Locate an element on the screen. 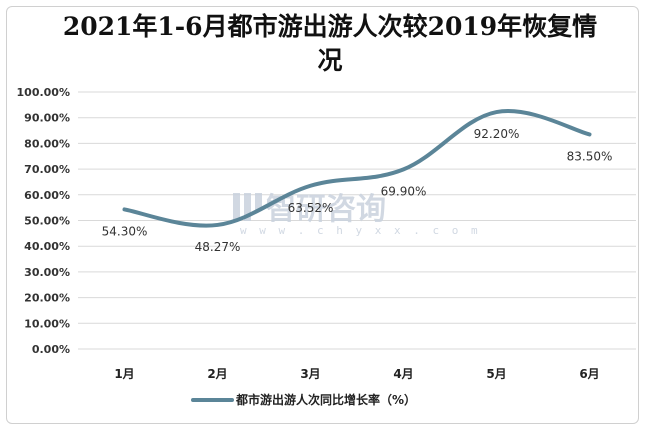  y-tick-label: 50.00% is located at coordinates (47, 221).